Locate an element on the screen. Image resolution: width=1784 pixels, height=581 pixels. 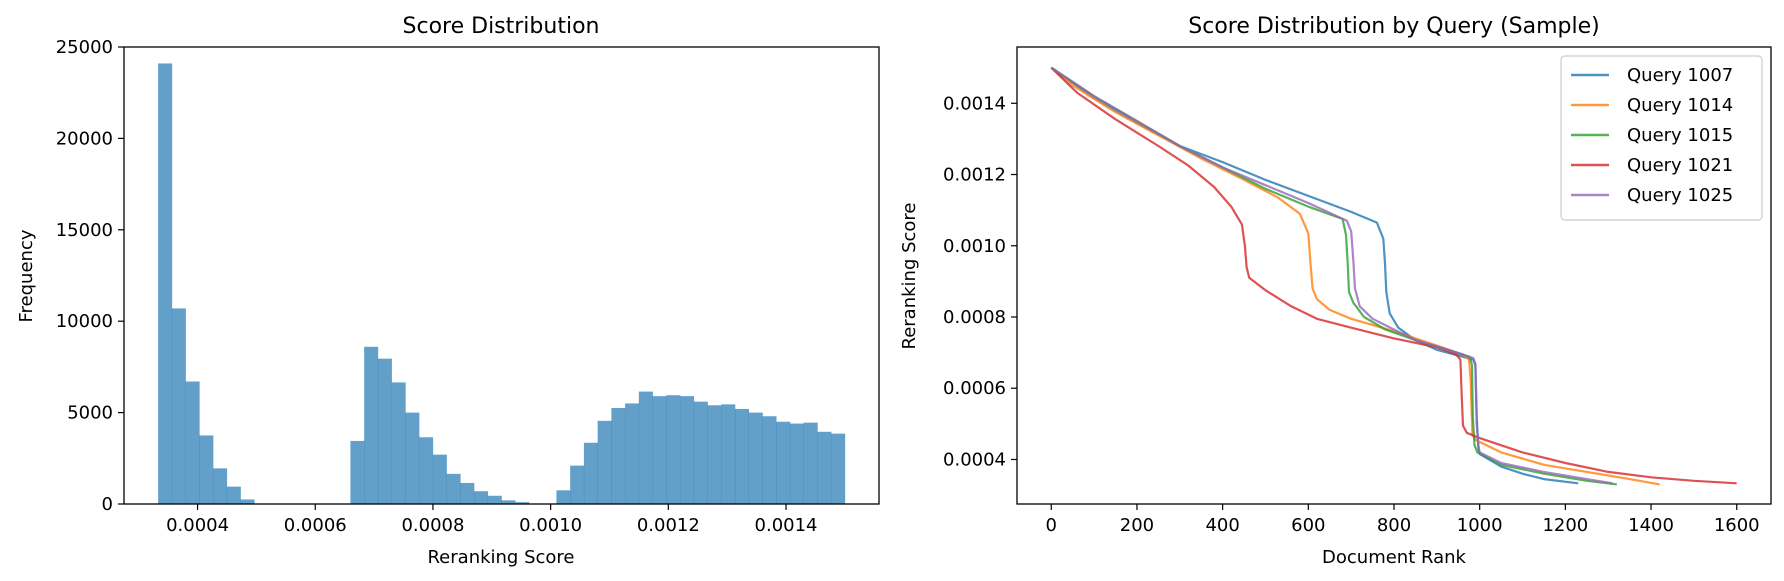
lines-x-ticks: 0 200 400 600 800 1000 1200 1400 1600 is located at coordinates (1403, 520).